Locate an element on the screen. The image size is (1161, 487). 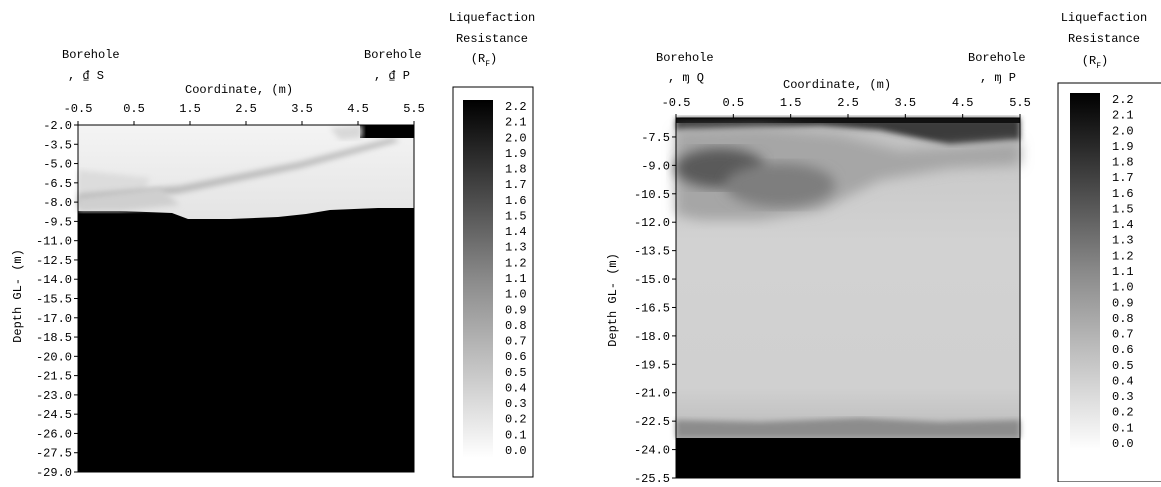
borehole-right-id: , ɱ P is located at coordinates (998, 78).